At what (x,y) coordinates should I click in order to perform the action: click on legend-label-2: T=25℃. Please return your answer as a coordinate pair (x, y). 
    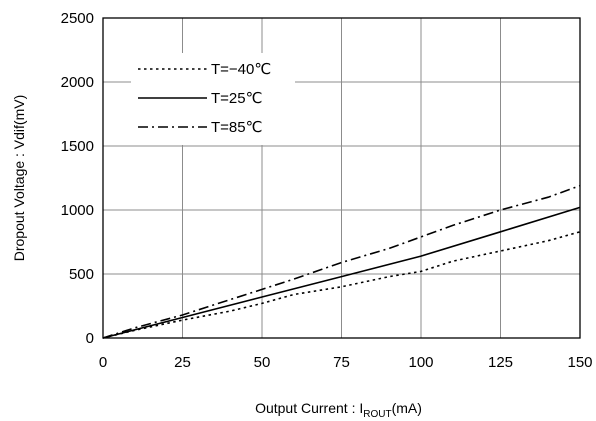
    Looking at the image, I should click on (236, 98).